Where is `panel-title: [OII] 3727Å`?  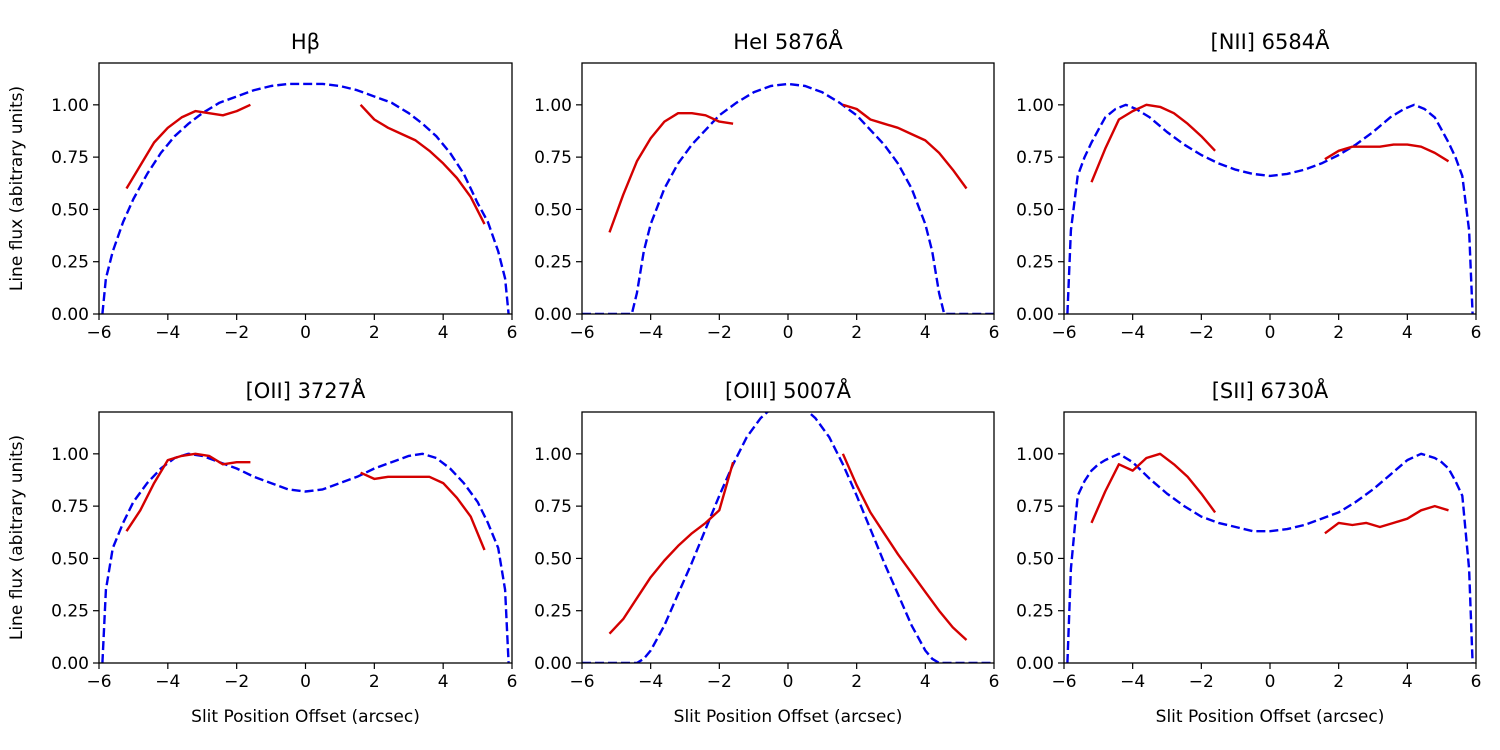 panel-title: [OII] 3727Å is located at coordinates (306, 390).